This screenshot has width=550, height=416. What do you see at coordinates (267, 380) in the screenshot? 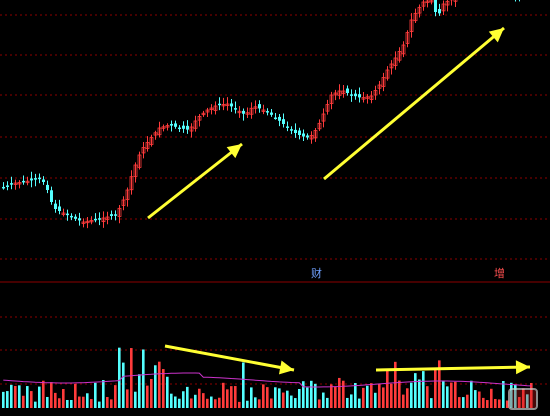
I see `volume-average-line` at bounding box center [267, 380].